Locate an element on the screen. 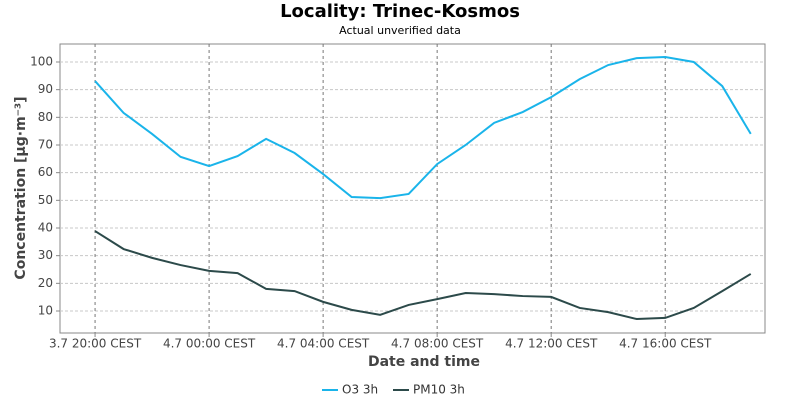 The image size is (800, 400). x-tick-label: 4.7 08:00 CEST is located at coordinates (437, 344).